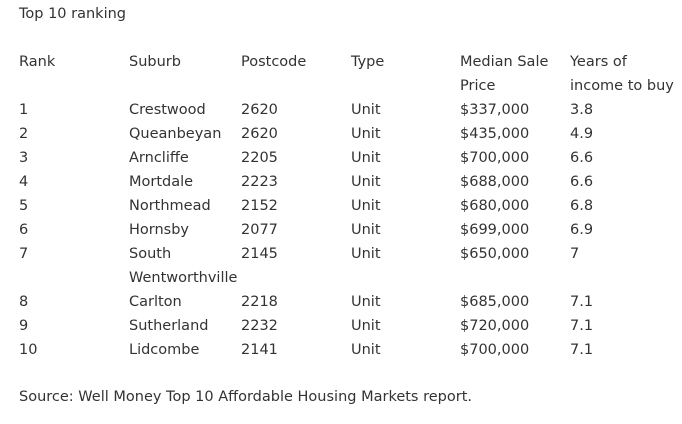 Image resolution: width=682 pixels, height=424 pixels. I want to click on column-header-price: Median Sale Price, so click(515, 74).